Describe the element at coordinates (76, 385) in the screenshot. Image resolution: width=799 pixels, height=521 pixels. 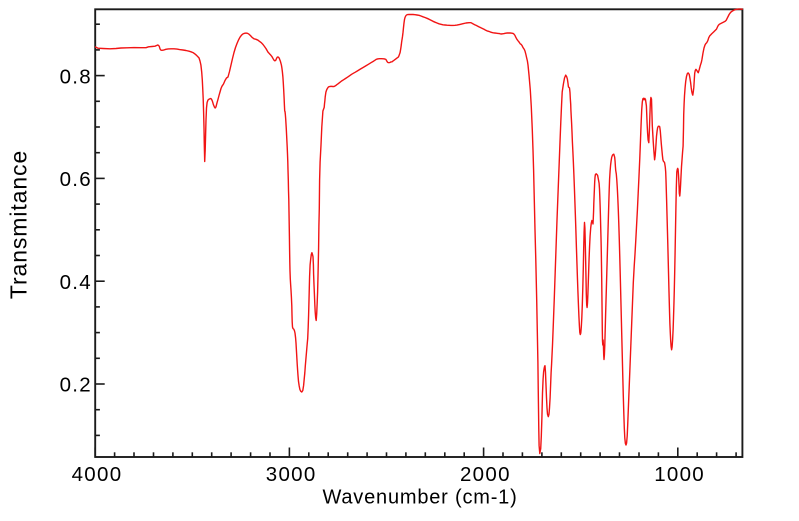
I see `svg-text: 0.2` at that location.